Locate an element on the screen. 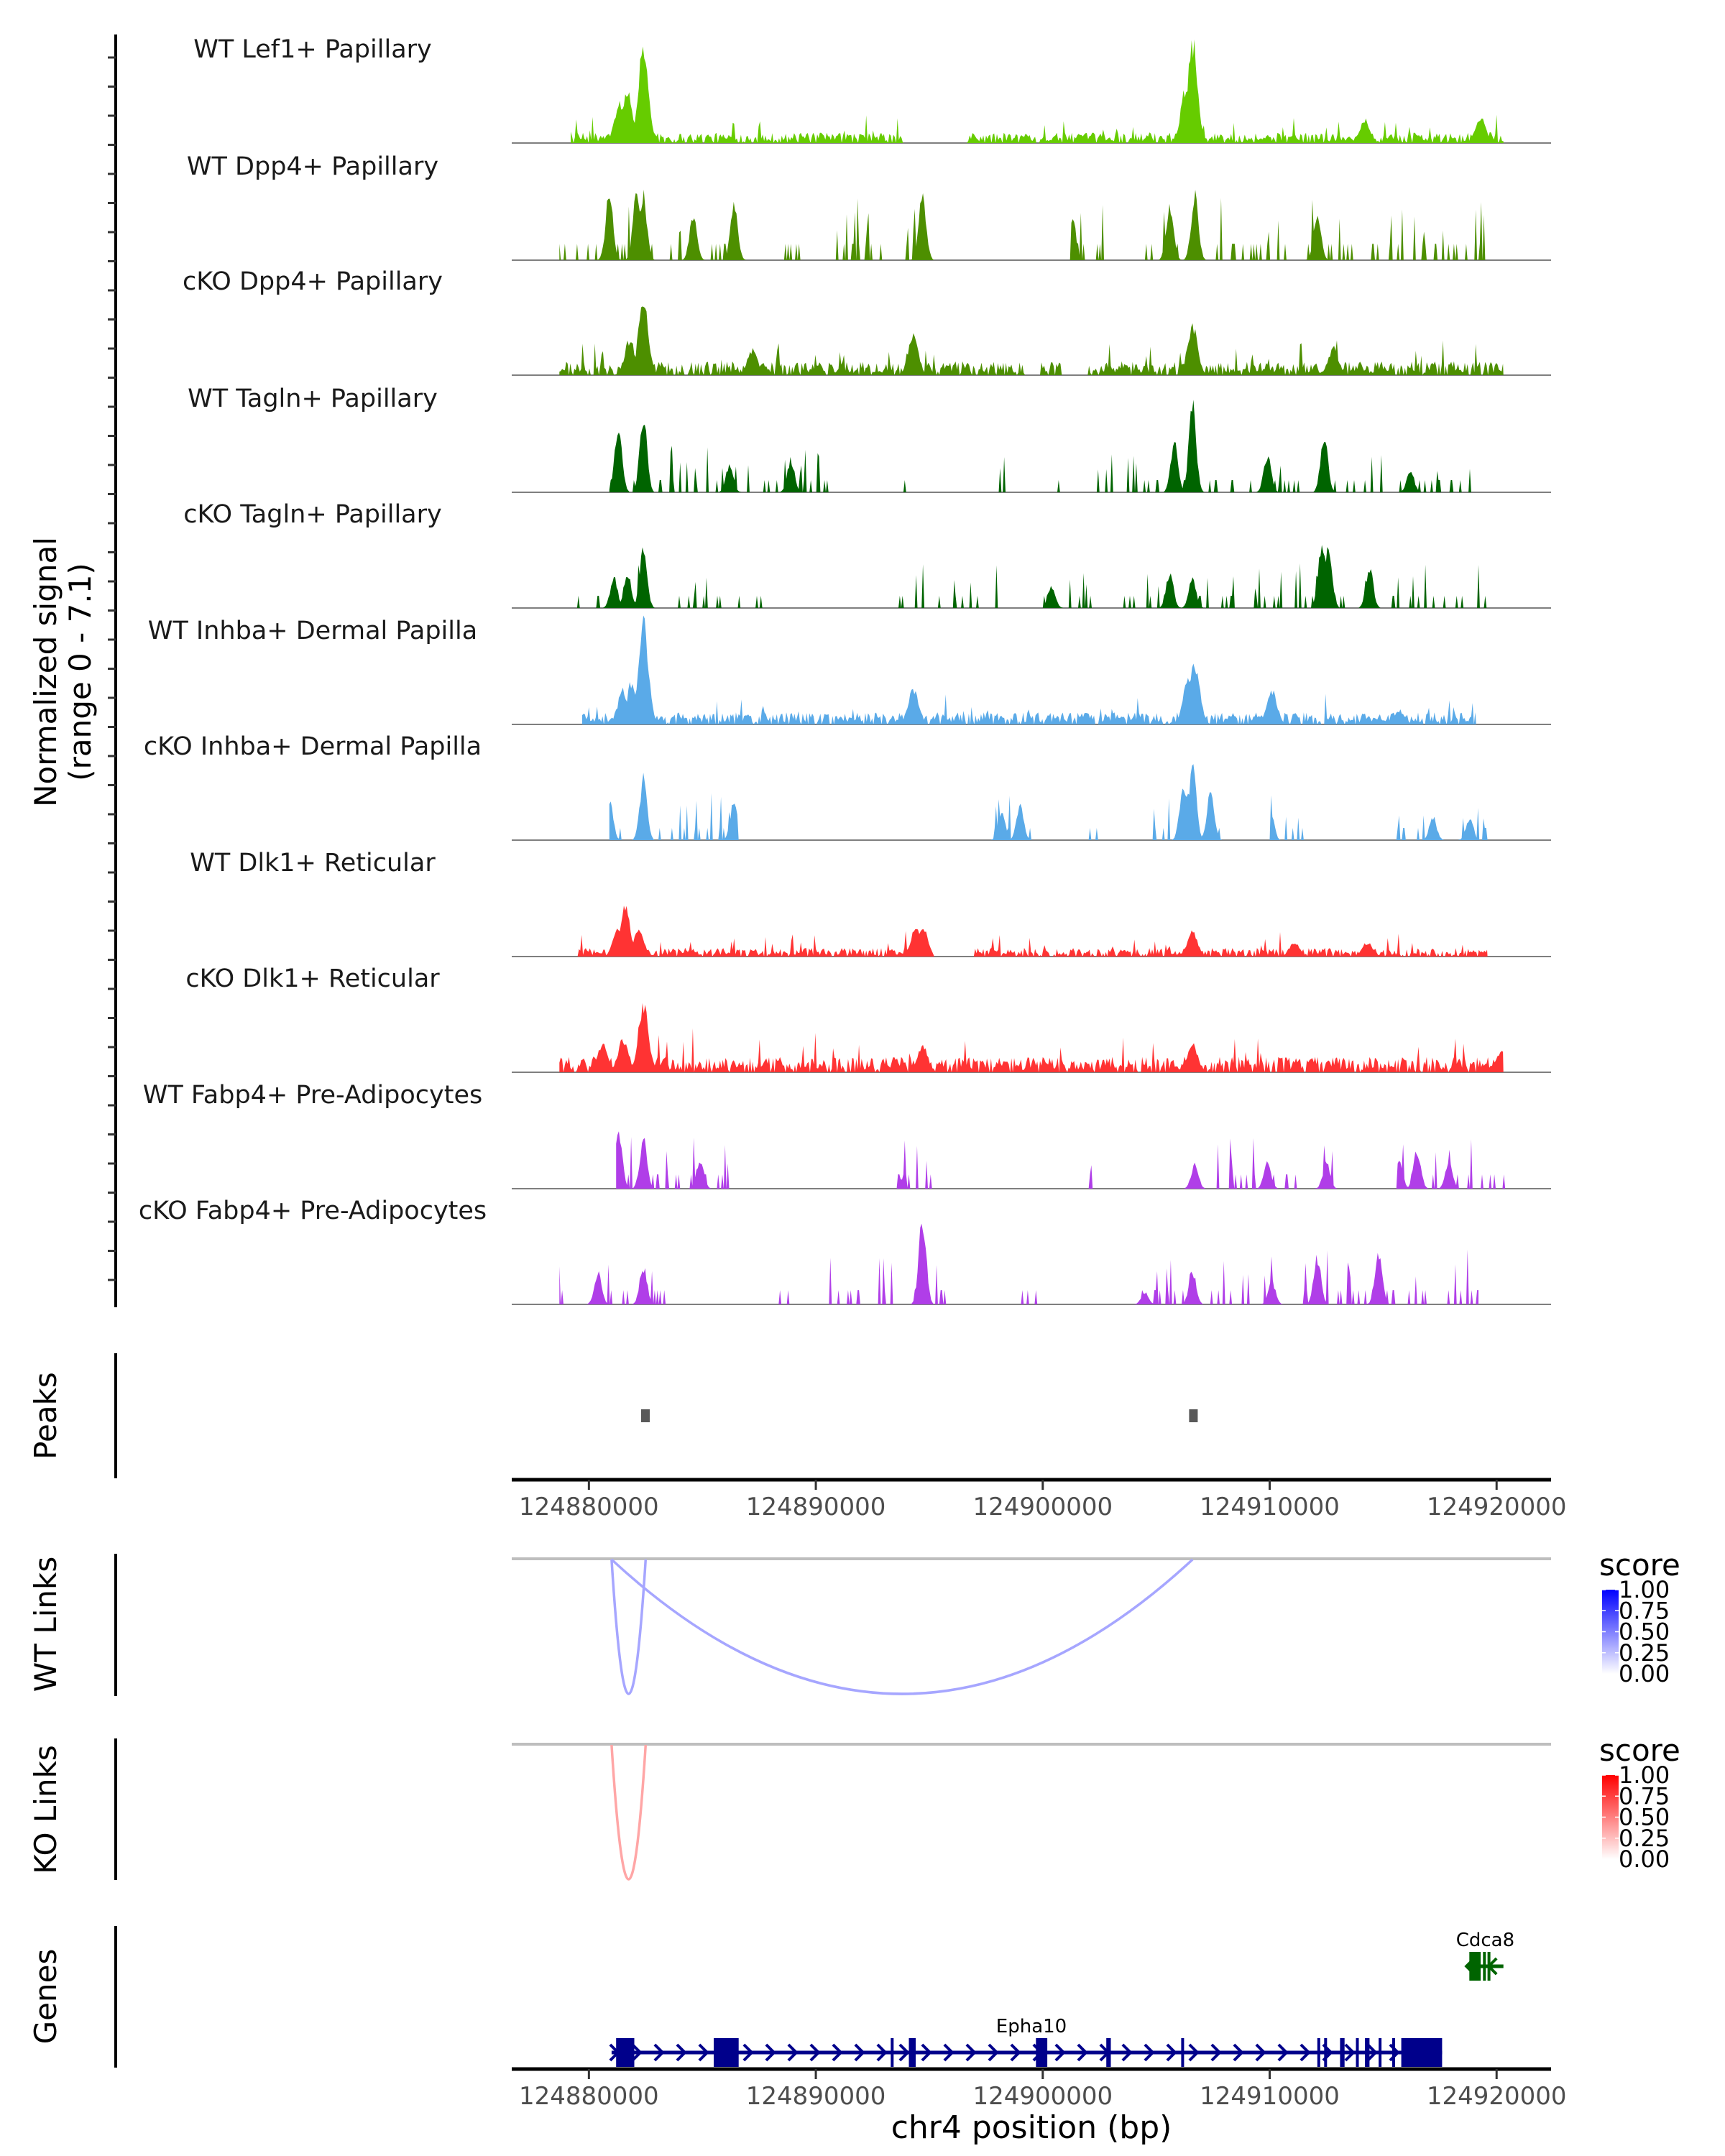 The image size is (1725, 2156). track-0: WT Lef1+ Papillary is located at coordinates (872, 90).